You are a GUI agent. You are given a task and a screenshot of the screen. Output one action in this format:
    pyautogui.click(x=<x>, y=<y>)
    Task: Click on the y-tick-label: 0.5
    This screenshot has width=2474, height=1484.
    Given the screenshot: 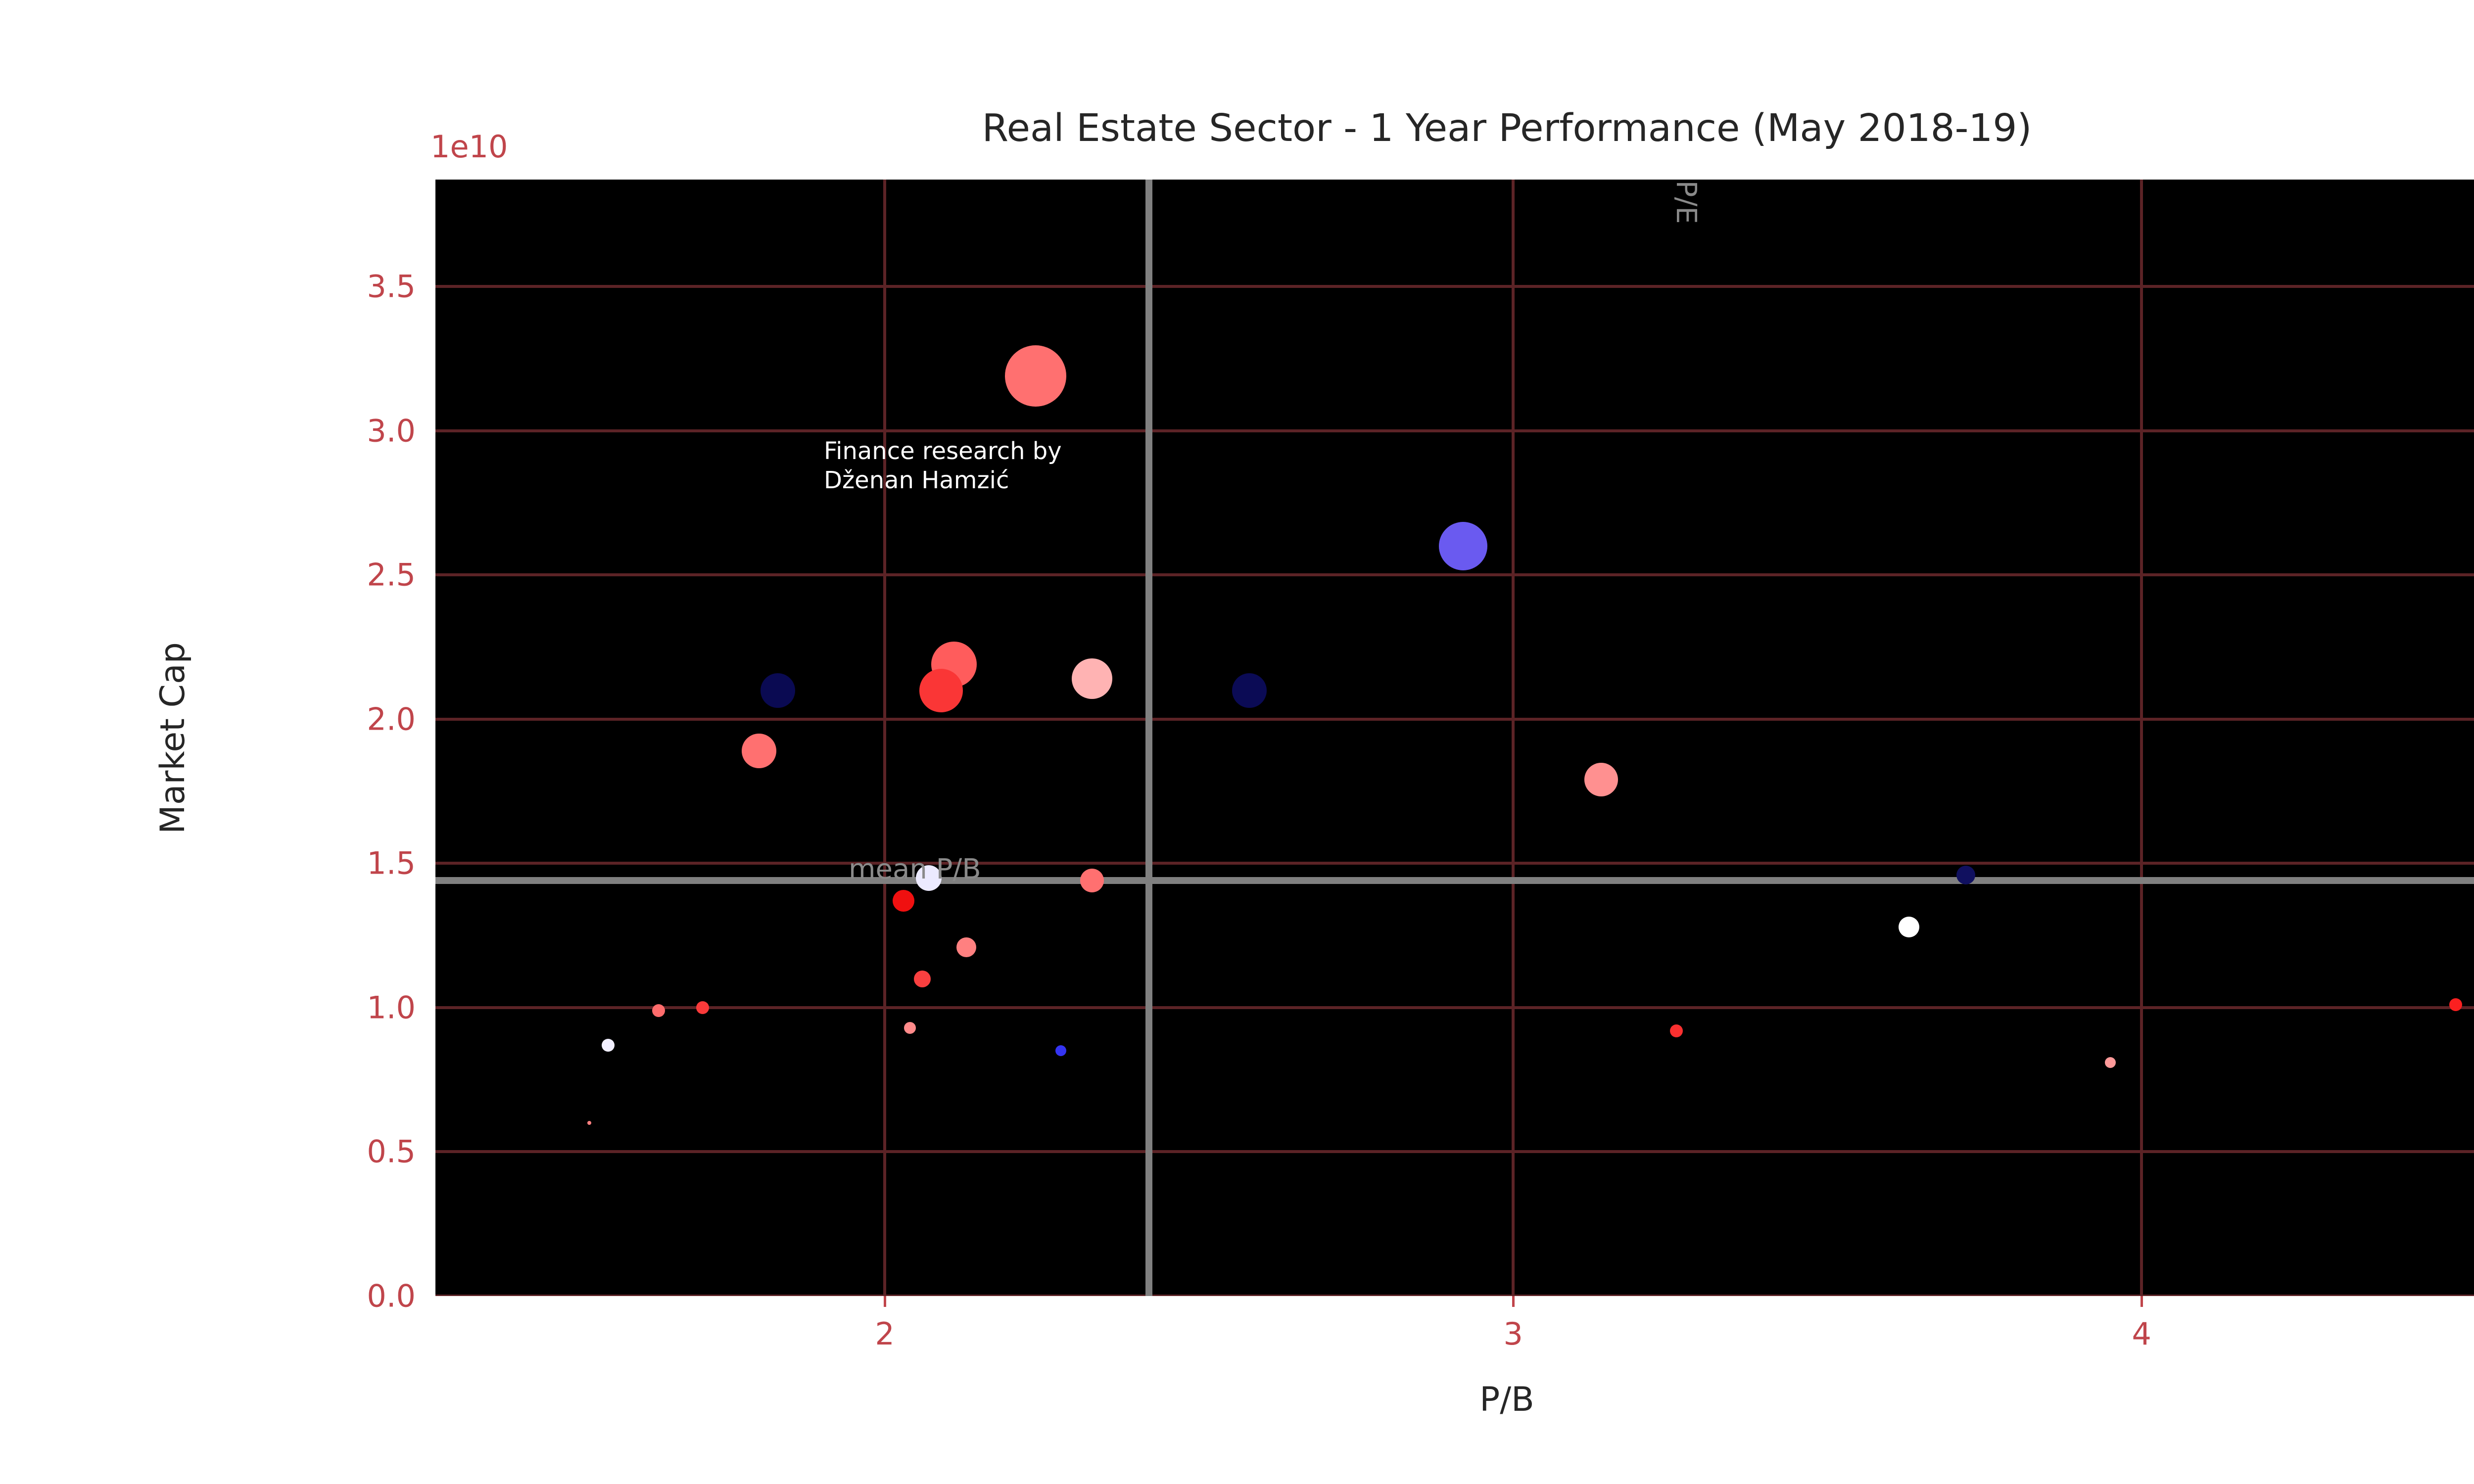 What is the action you would take?
    pyautogui.click(x=392, y=1151)
    